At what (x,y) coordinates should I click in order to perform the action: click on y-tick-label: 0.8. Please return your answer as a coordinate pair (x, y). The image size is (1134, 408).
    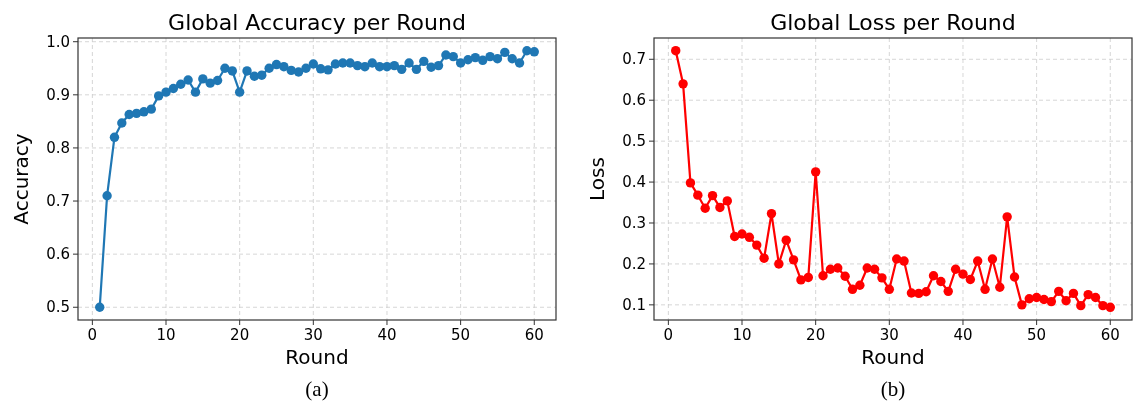
    Looking at the image, I should click on (58, 147).